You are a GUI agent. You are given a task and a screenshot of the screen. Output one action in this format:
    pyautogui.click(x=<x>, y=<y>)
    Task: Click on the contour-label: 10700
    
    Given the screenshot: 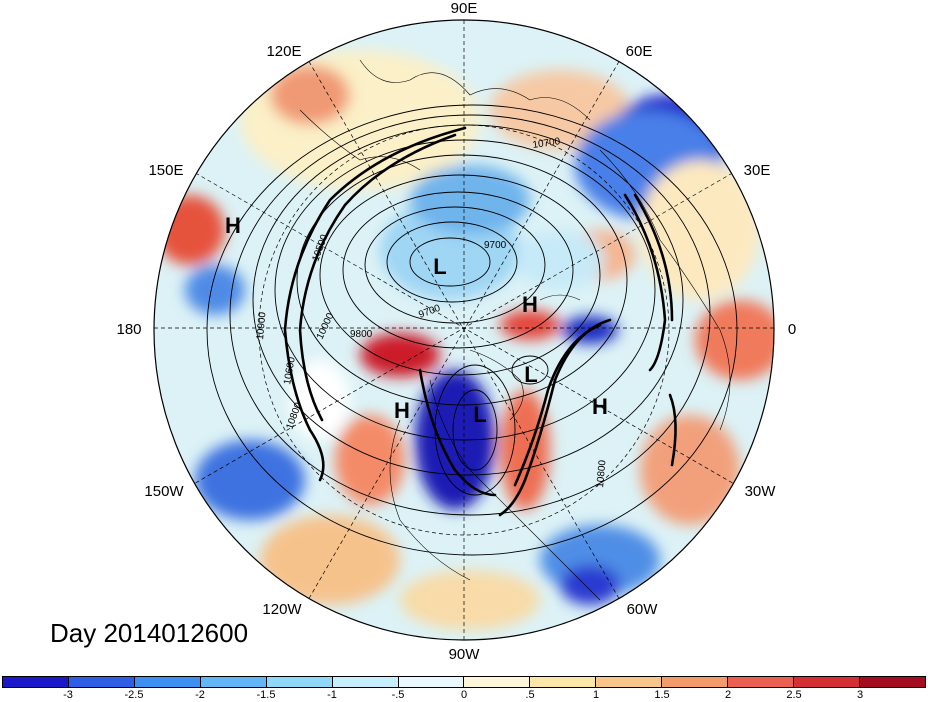 What is the action you would take?
    pyautogui.click(x=547, y=143)
    